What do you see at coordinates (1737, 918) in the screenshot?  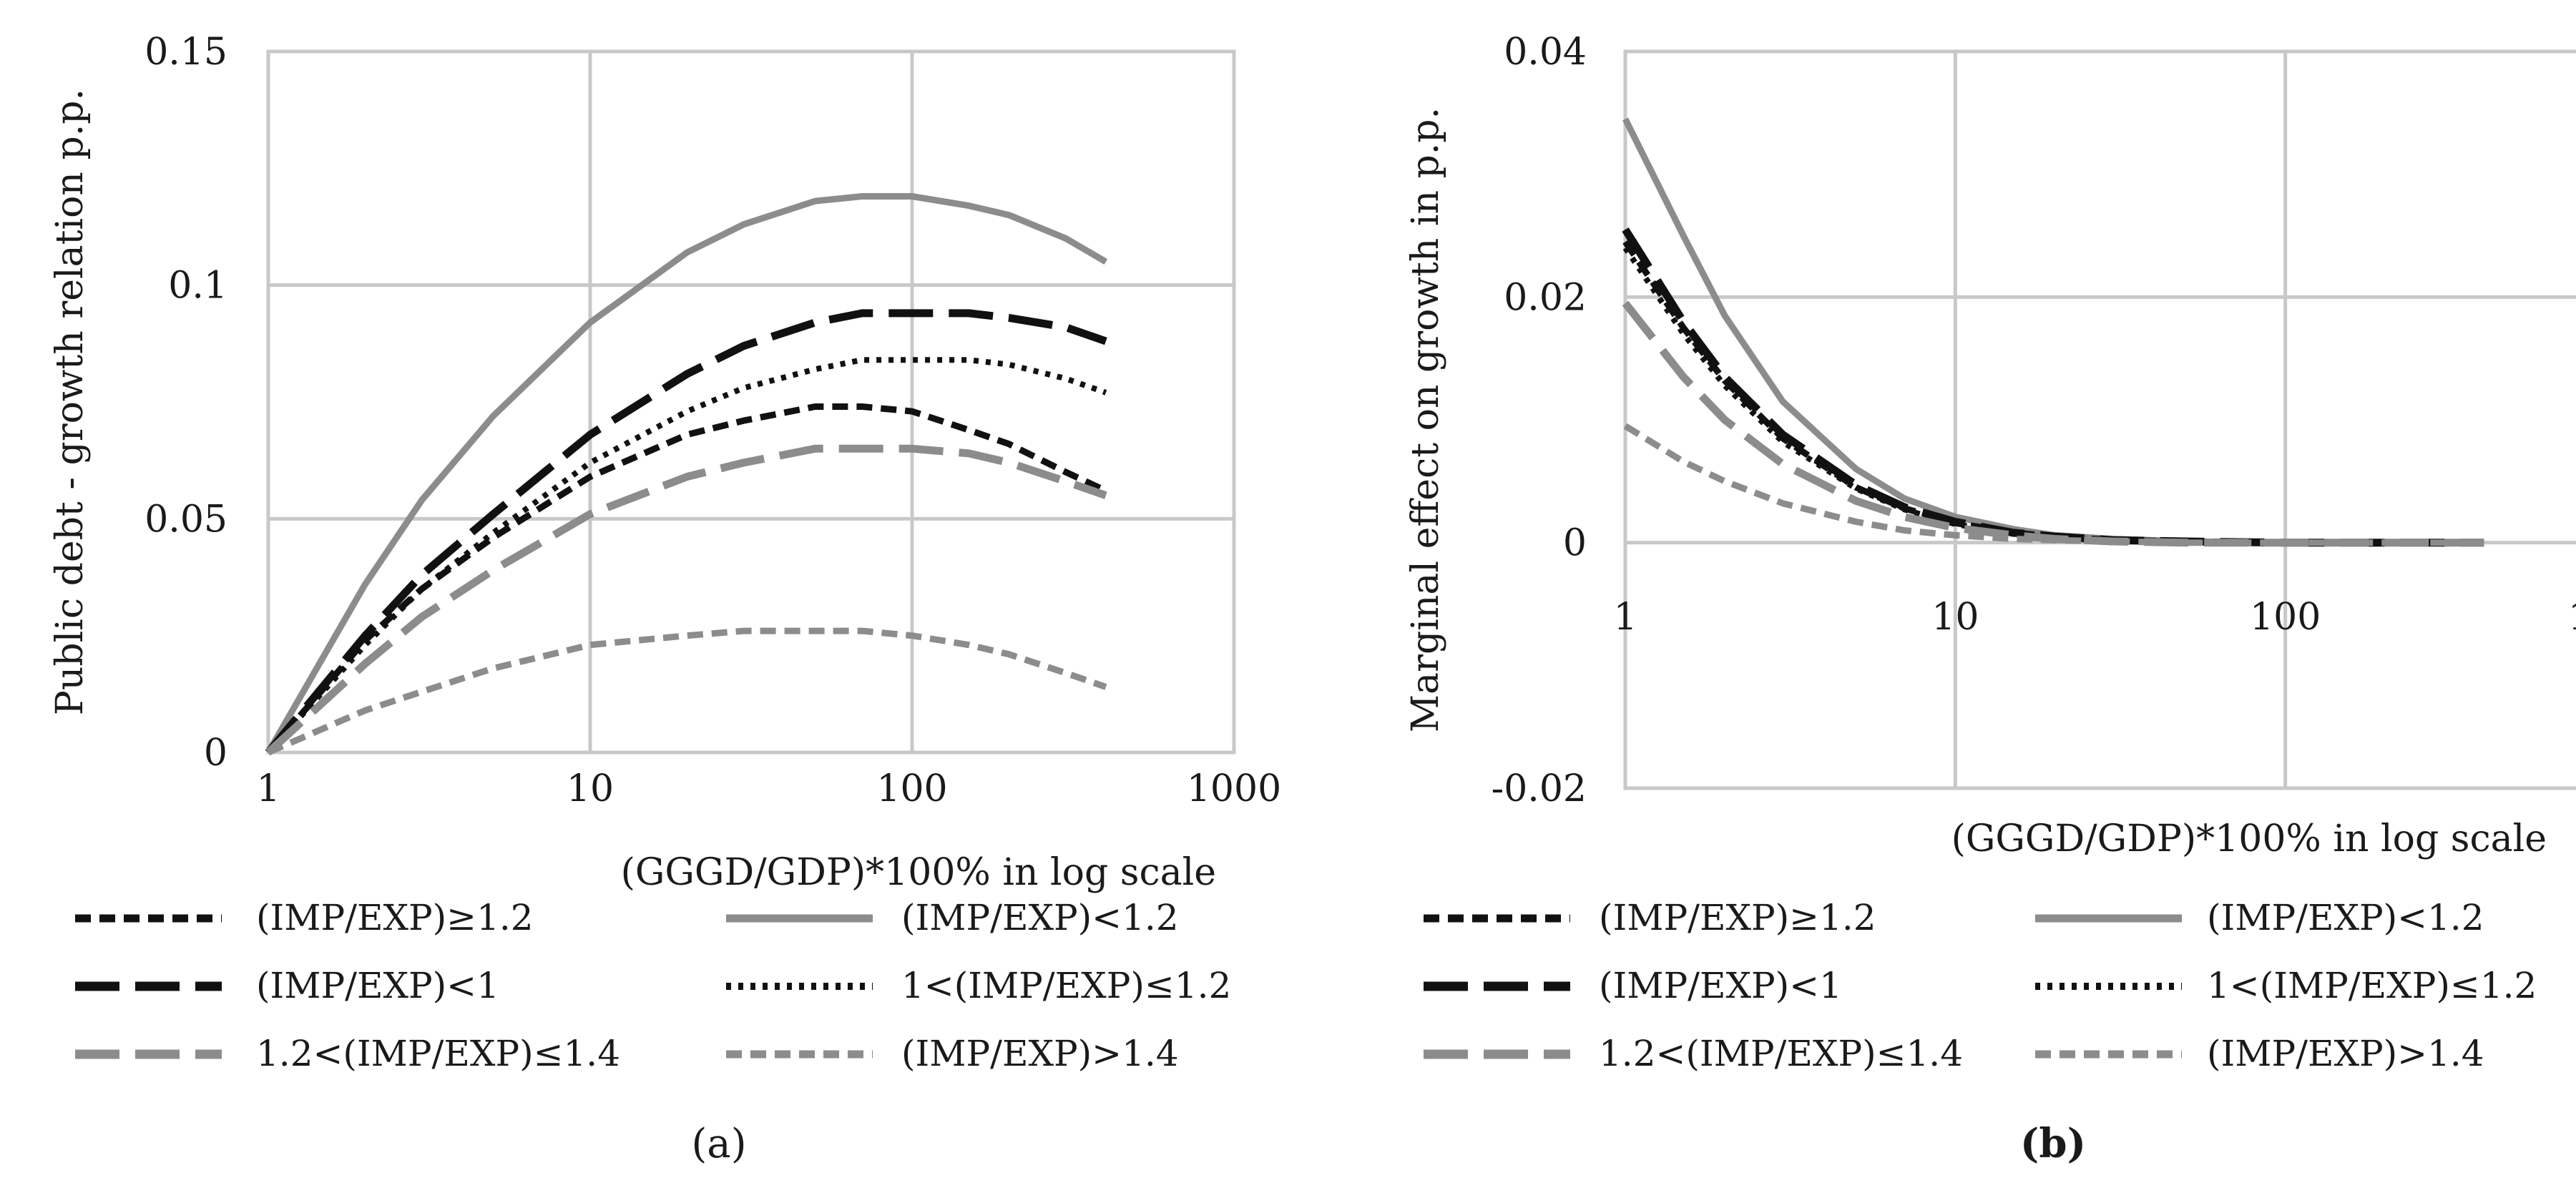 I see `panel-b-legend-label-0: (IMP/EXP)≥1.2` at bounding box center [1737, 918].